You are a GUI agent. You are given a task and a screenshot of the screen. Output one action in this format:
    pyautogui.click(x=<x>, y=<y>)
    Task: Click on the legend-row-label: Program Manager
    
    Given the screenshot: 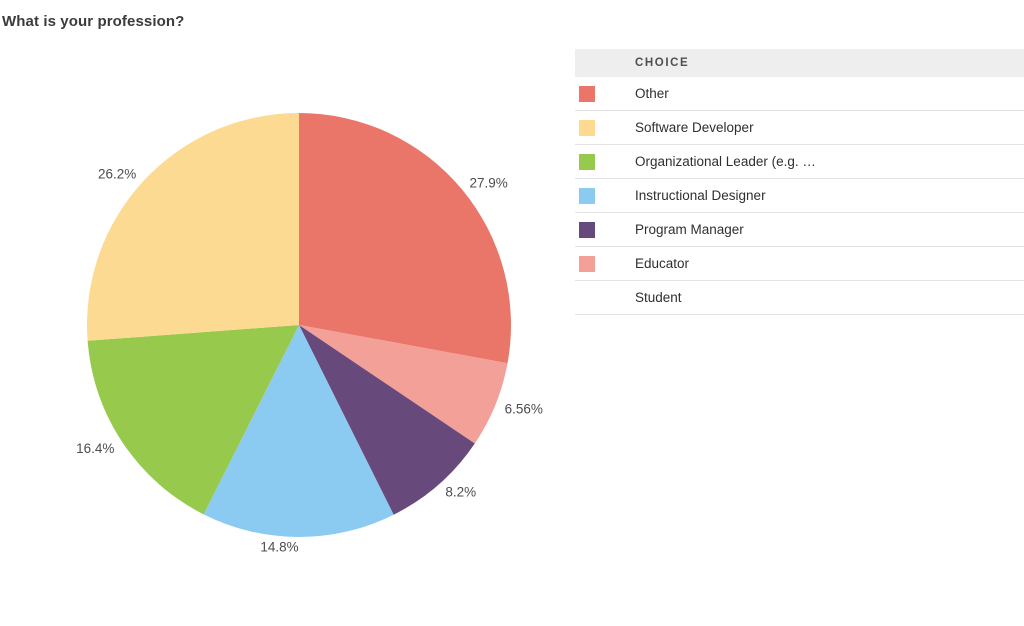 What is the action you would take?
    pyautogui.click(x=689, y=229)
    